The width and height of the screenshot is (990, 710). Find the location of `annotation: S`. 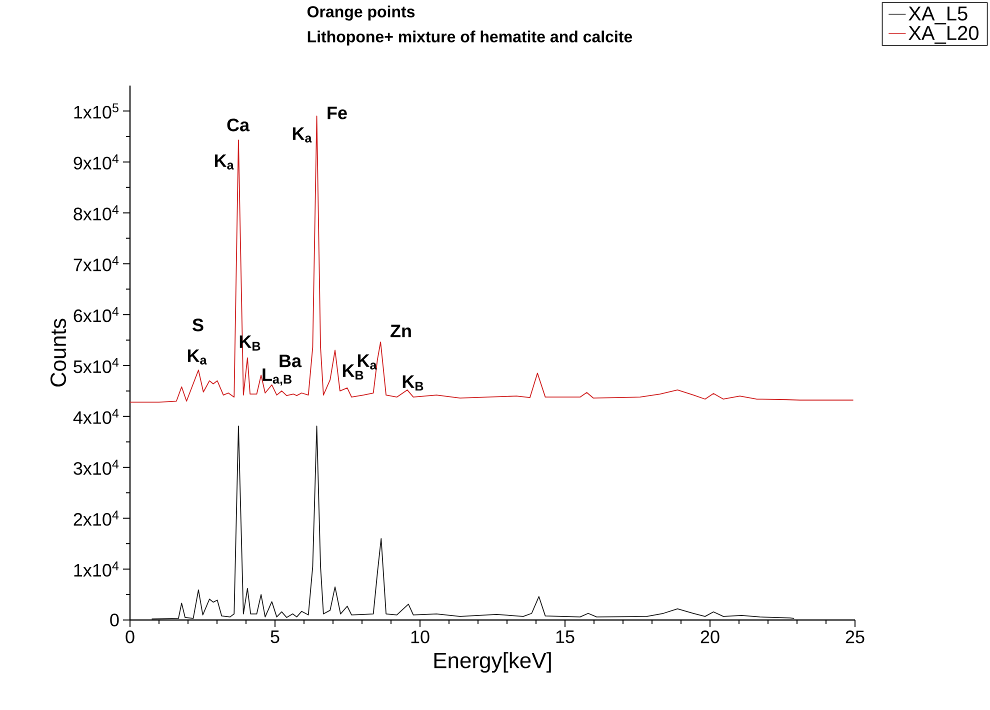

annotation: S is located at coordinates (198, 325).